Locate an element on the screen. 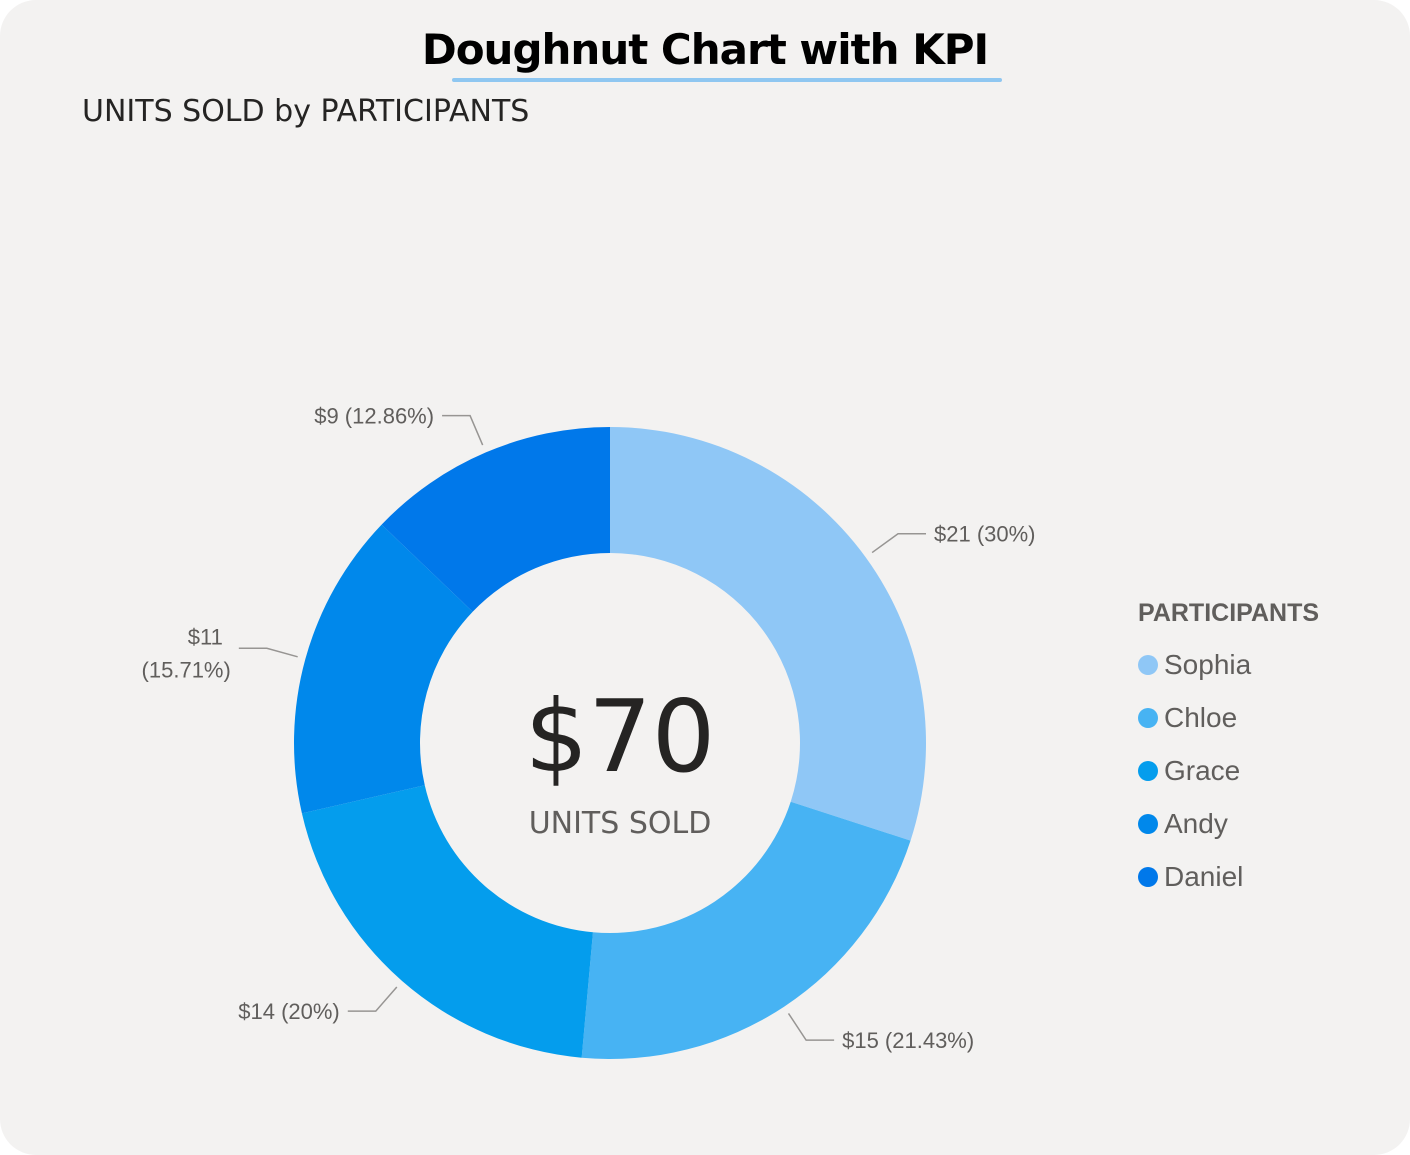  data-label-andy: $11 (15.71%) is located at coordinates (186, 653).